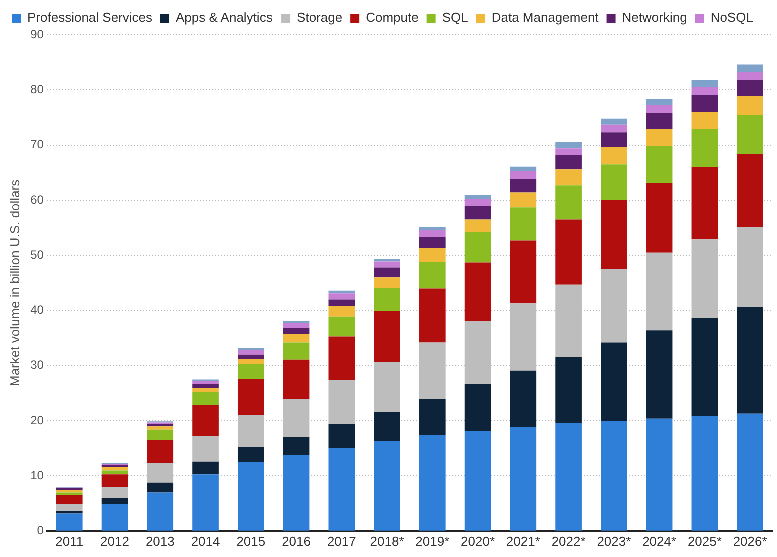  I want to click on x-tick-label: 2024*, so click(659, 541).